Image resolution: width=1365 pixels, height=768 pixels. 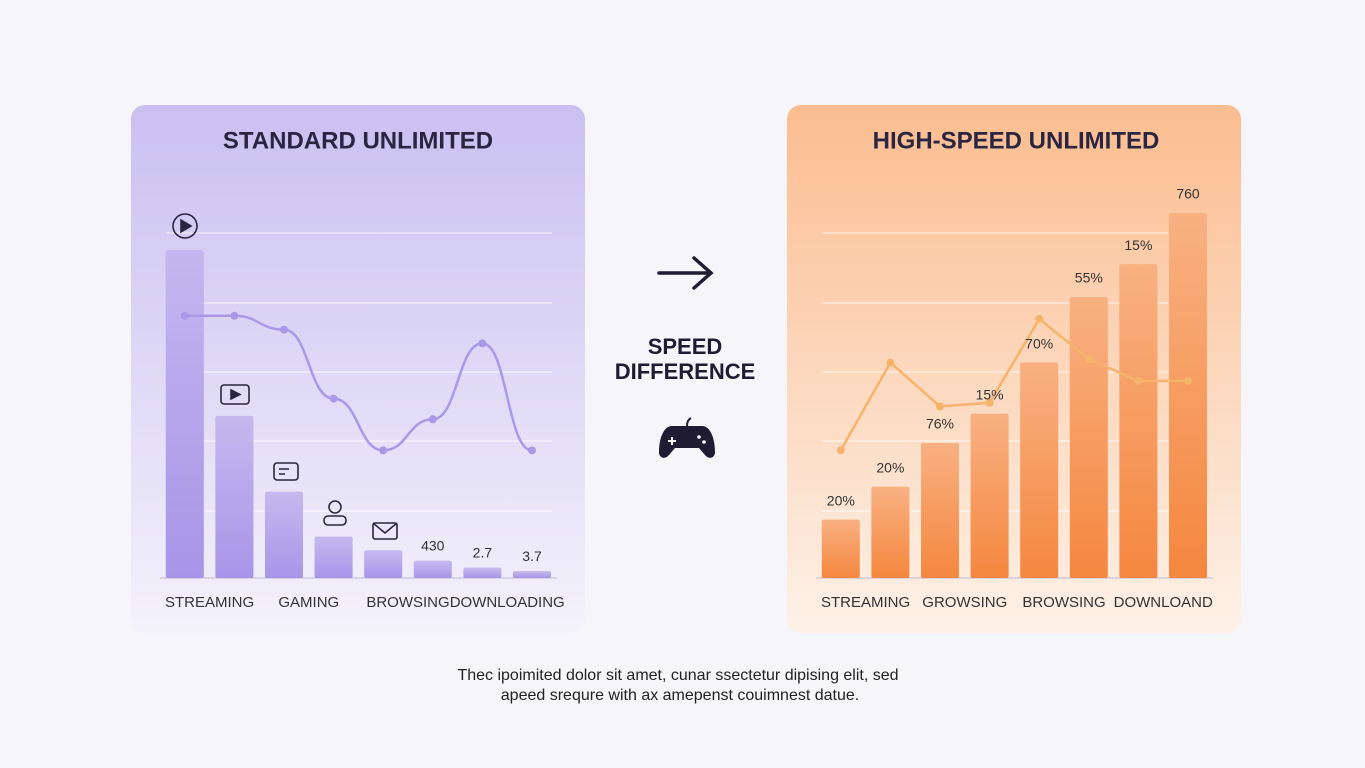 I want to click on x-tick-label: DOWNLOAND, so click(x=1163, y=602).